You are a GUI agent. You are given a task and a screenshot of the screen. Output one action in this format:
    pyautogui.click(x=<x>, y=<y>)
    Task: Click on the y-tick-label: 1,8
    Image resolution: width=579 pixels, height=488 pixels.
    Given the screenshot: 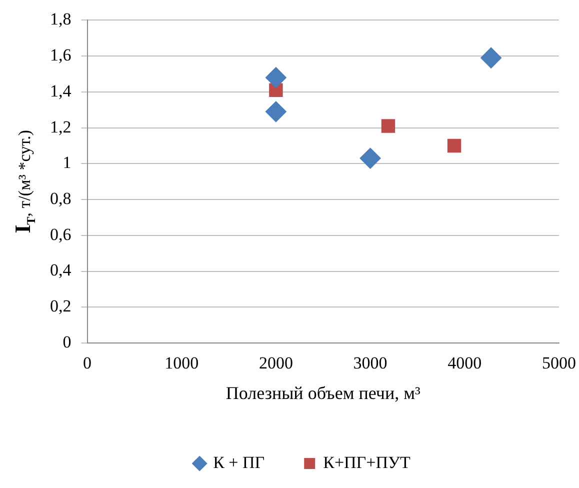 What is the action you would take?
    pyautogui.click(x=61, y=19)
    